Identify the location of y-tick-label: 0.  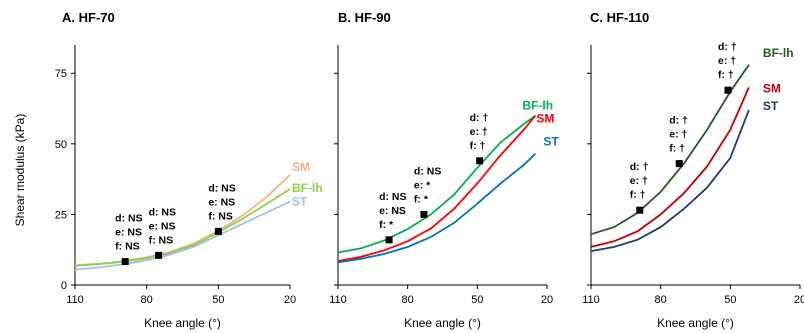
(64, 286).